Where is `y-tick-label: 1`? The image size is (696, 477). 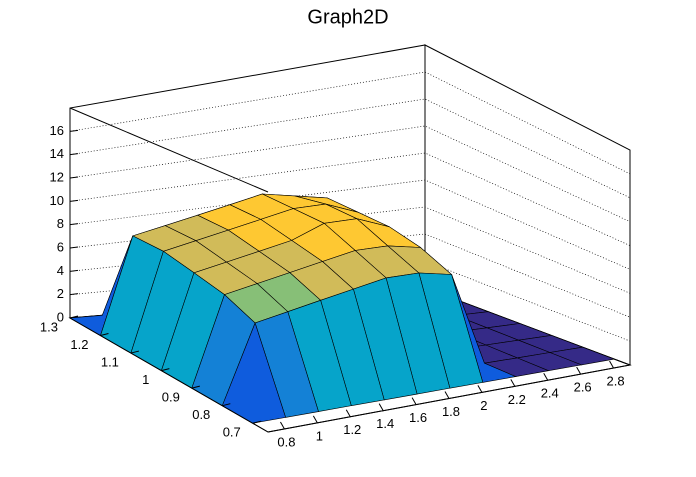 y-tick-label: 1 is located at coordinates (145, 379).